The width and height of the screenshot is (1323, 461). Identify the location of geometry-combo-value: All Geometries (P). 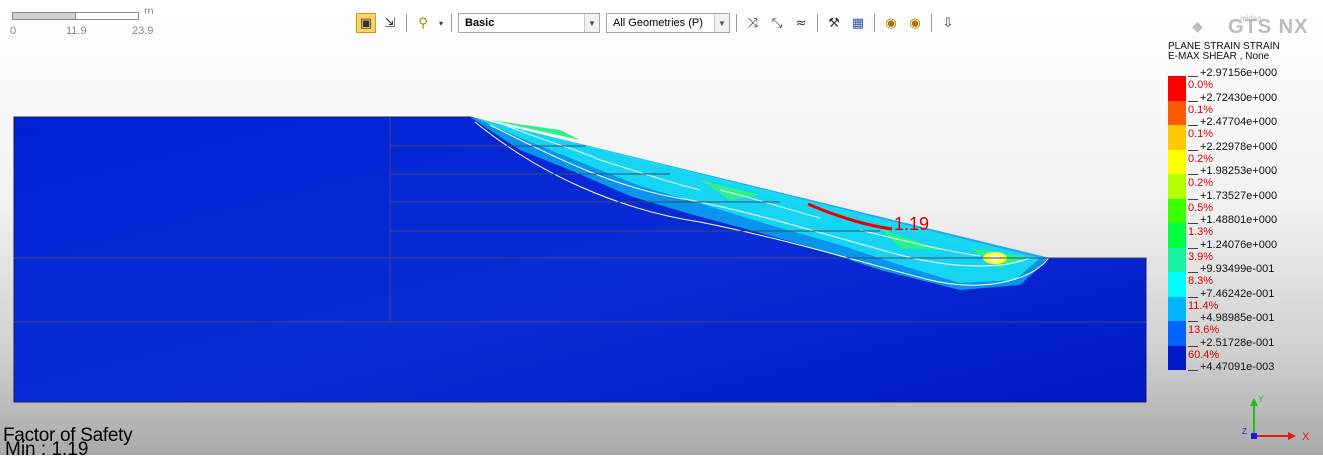
(658, 23).